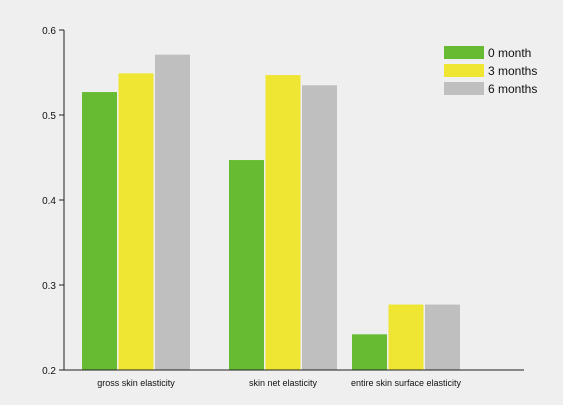 The width and height of the screenshot is (563, 405). Describe the element at coordinates (49, 201) in the screenshot. I see `y-tick-label: 0.4` at that location.